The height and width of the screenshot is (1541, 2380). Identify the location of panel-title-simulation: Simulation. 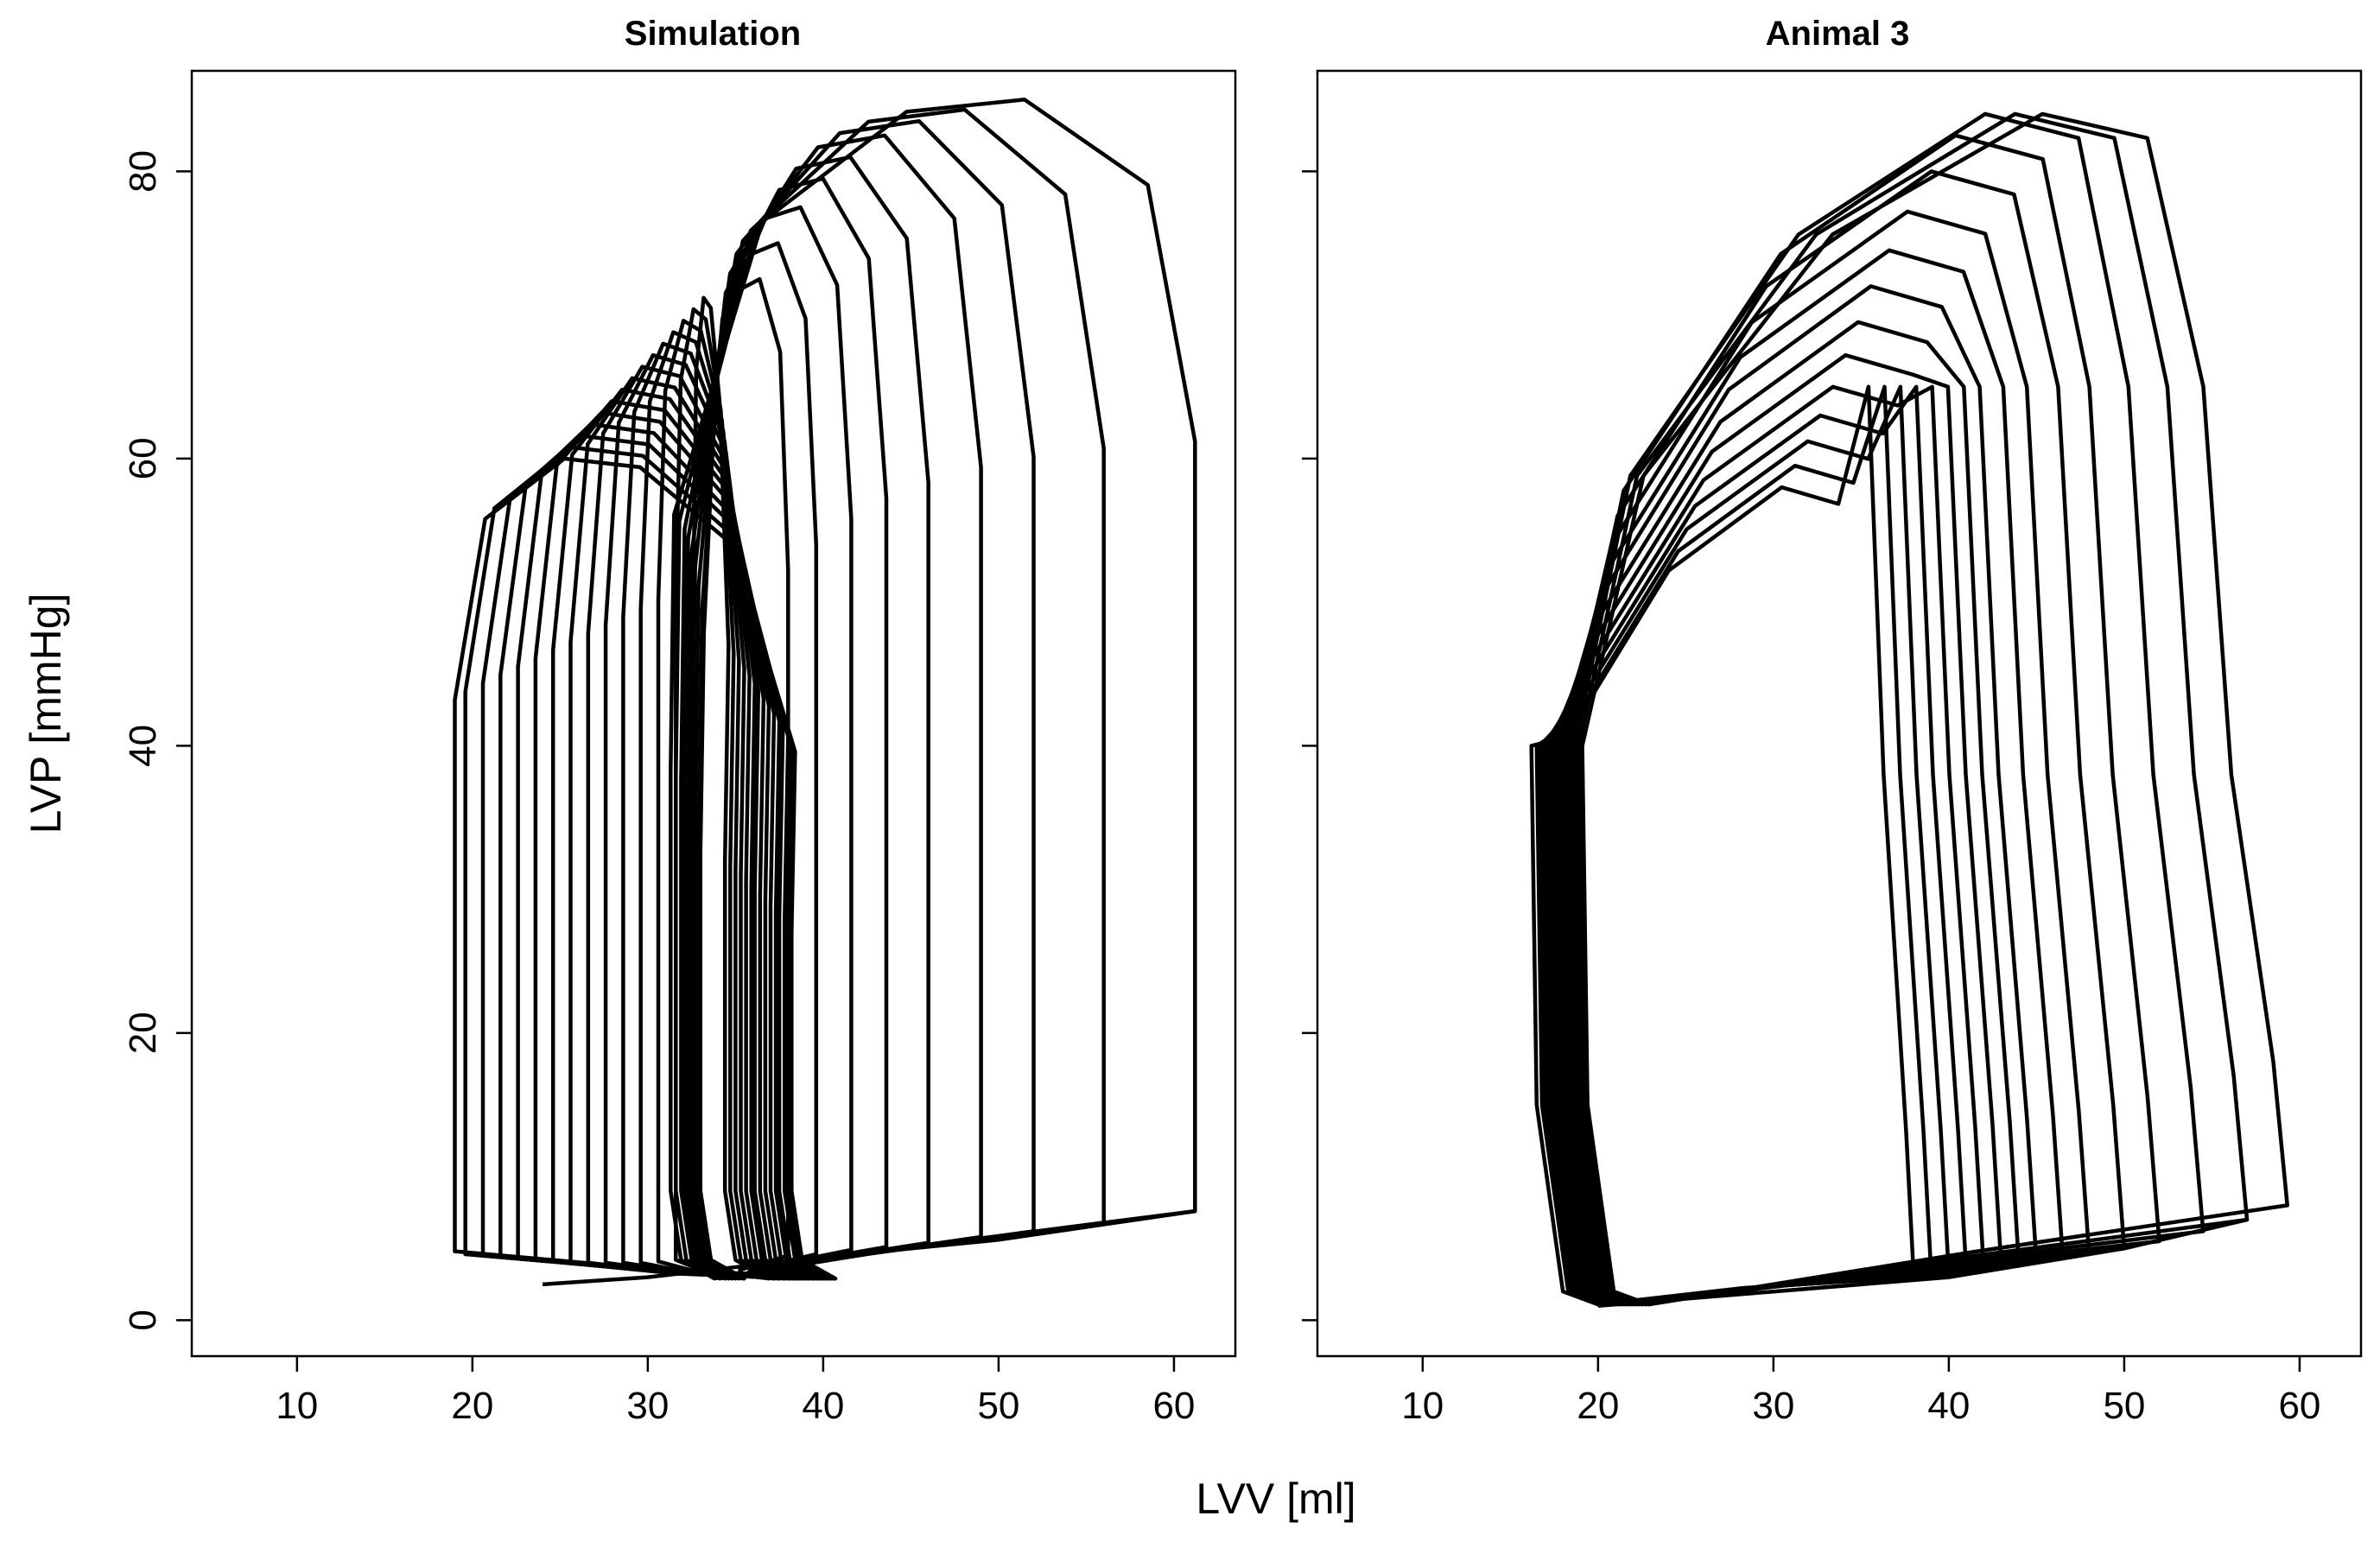
(713, 34).